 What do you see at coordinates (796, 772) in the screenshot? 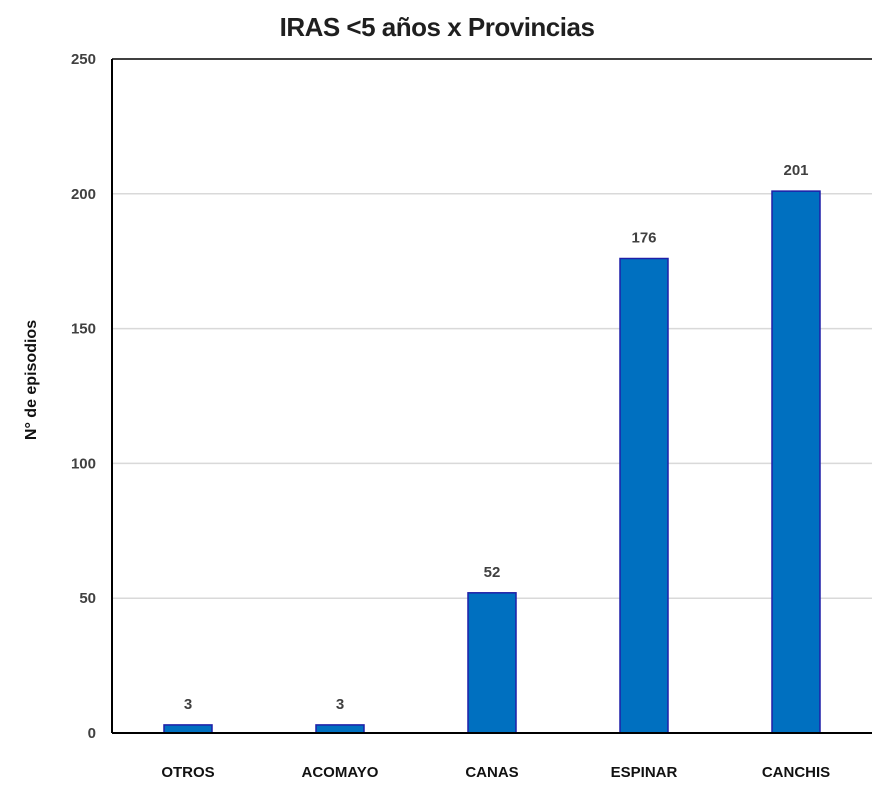
I see `x-tick-label: CANCHIS` at bounding box center [796, 772].